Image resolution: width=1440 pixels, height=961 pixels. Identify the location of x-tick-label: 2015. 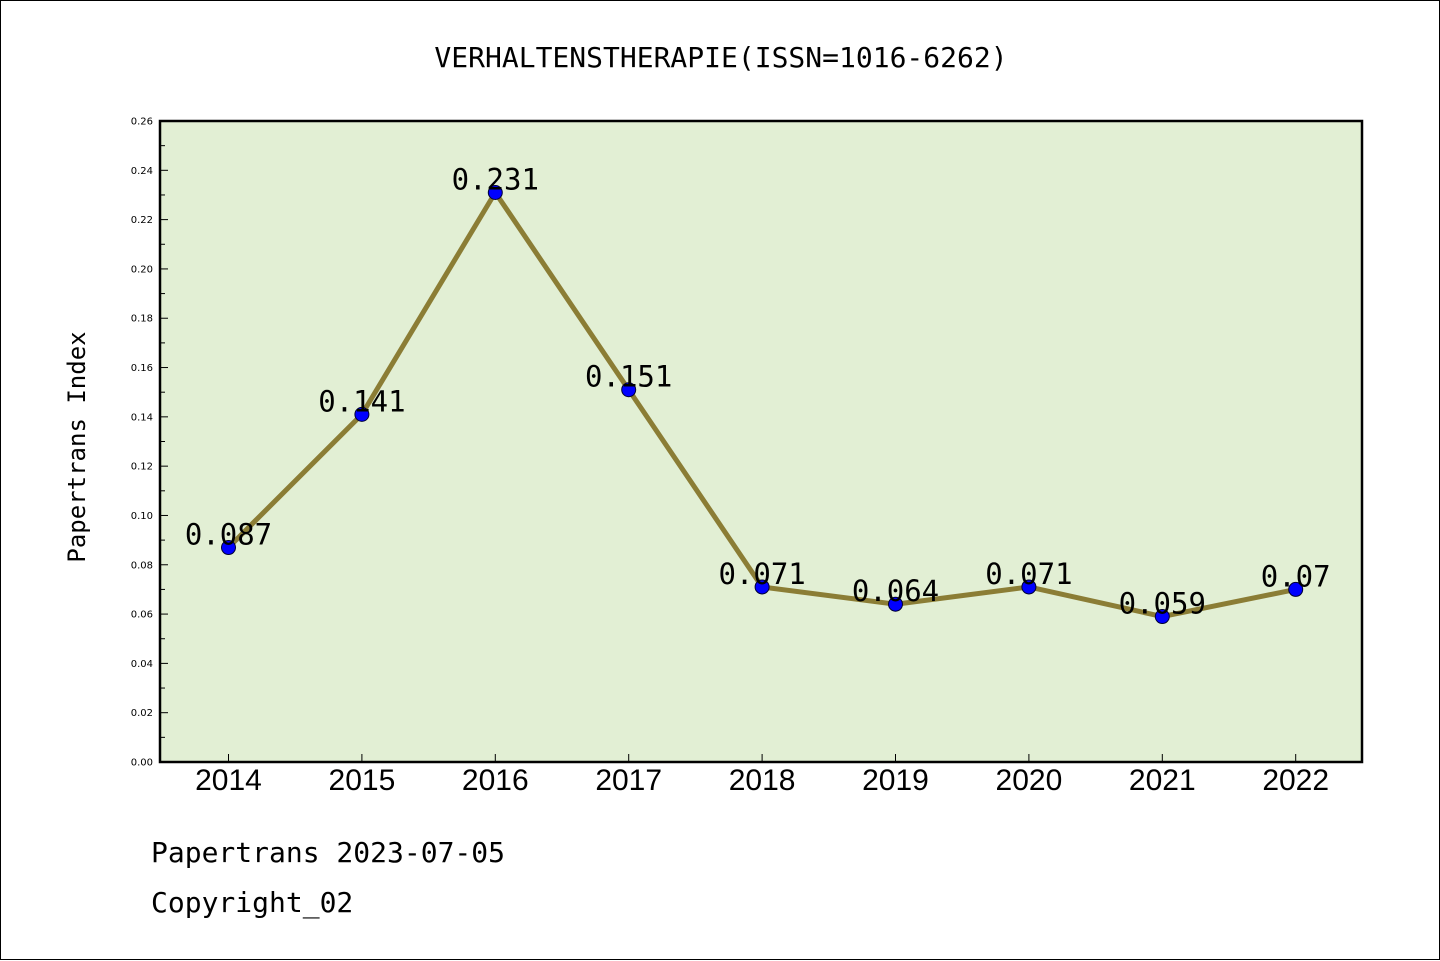
(362, 780).